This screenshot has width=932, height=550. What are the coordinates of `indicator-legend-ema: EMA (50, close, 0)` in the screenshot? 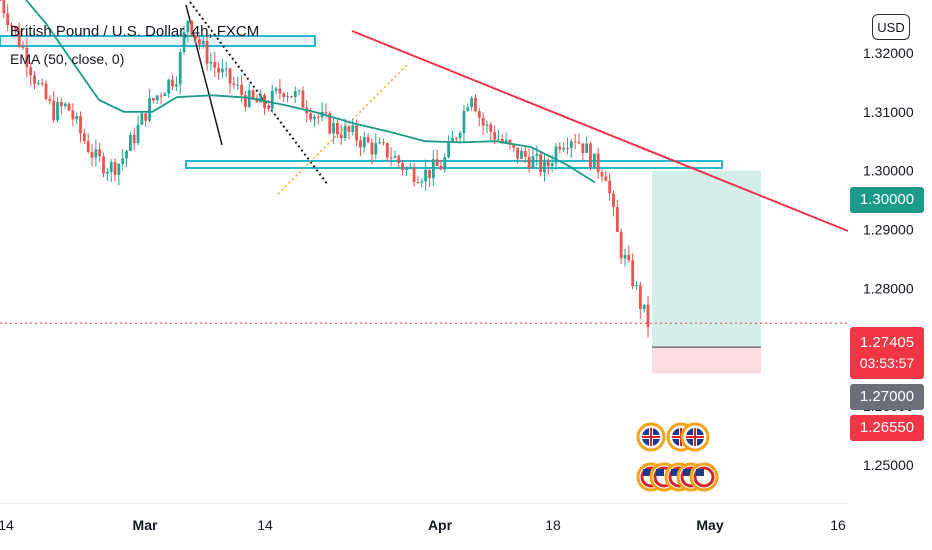 It's located at (67, 59).